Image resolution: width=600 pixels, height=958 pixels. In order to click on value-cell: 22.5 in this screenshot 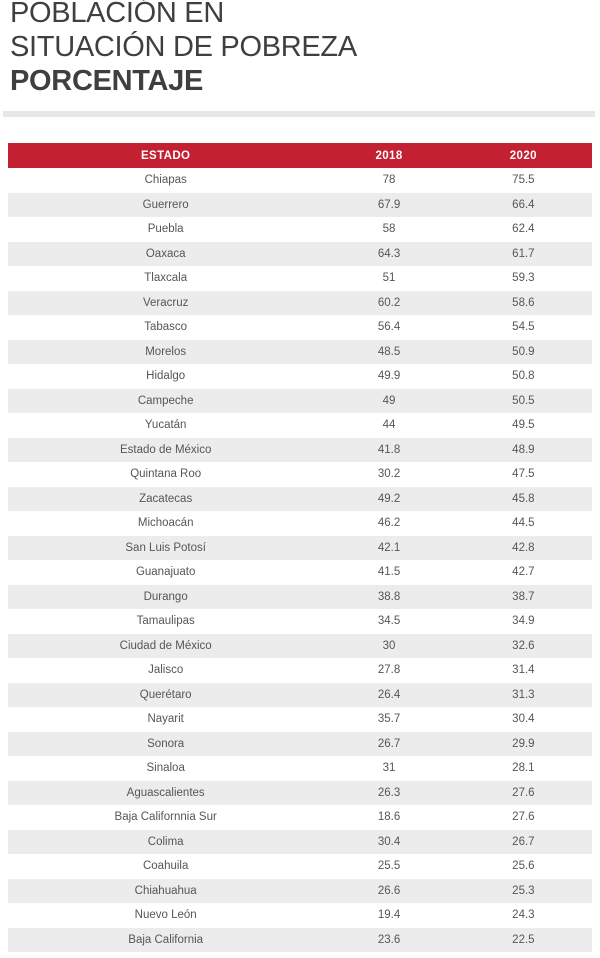, I will do `click(523, 939)`.